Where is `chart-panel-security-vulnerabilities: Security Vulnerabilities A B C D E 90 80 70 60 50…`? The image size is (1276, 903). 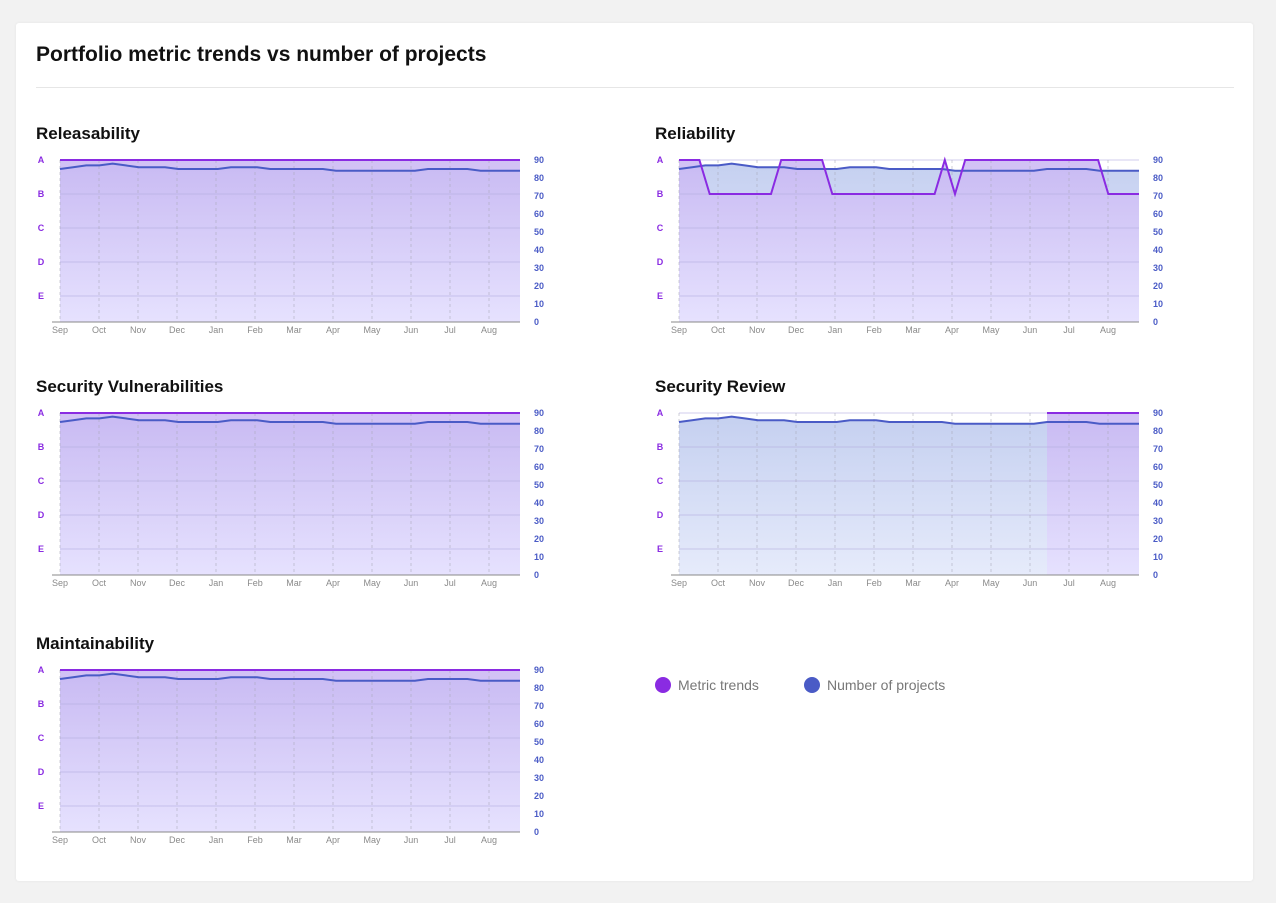
chart-panel-security-vulnerabilities: Security Vulnerabilities A B C D E 90 80 70 60 50… is located at coordinates (306, 497).